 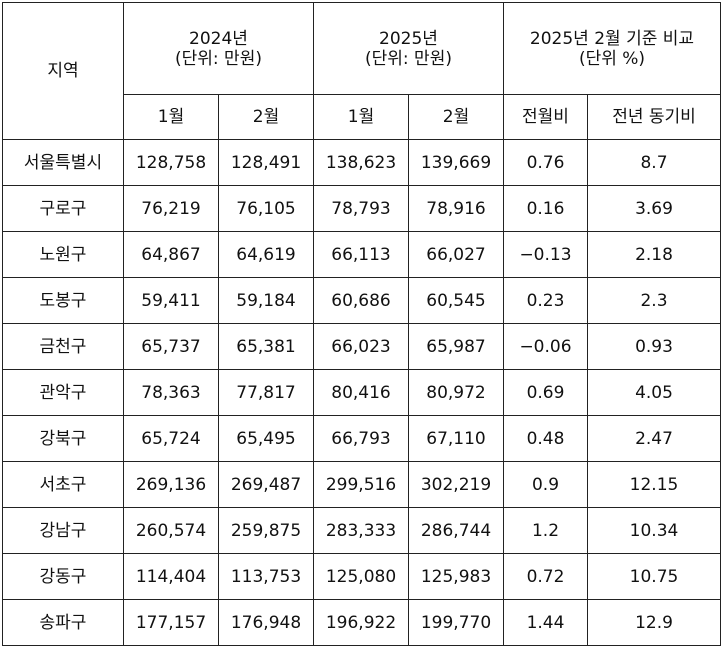 I want to click on region-header: 지역, so click(x=63, y=71).